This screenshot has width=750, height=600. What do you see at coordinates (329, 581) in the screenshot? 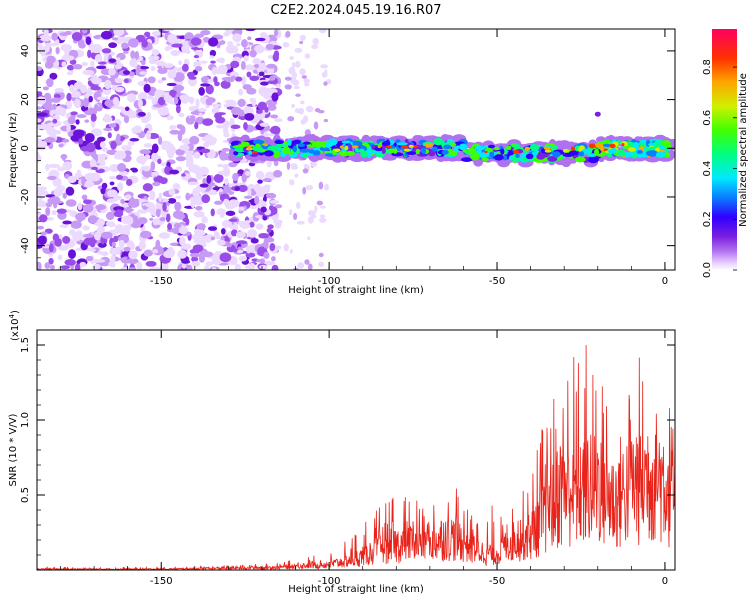
I see `snr-x-tick-label: -100` at bounding box center [329, 581].